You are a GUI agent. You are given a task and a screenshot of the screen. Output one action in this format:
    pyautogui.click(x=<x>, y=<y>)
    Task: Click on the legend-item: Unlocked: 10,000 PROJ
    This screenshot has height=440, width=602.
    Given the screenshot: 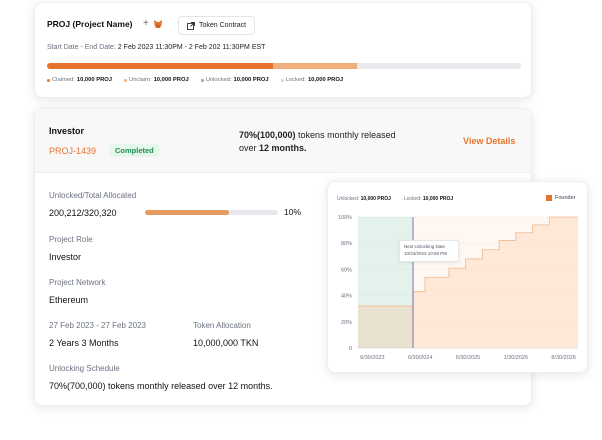 What is the action you would take?
    pyautogui.click(x=234, y=80)
    